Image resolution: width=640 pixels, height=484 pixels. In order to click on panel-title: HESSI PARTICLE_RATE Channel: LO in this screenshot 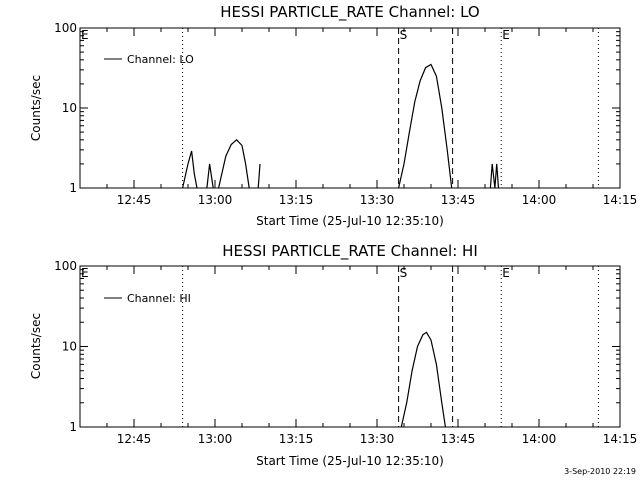, I will do `click(349, 12)`.